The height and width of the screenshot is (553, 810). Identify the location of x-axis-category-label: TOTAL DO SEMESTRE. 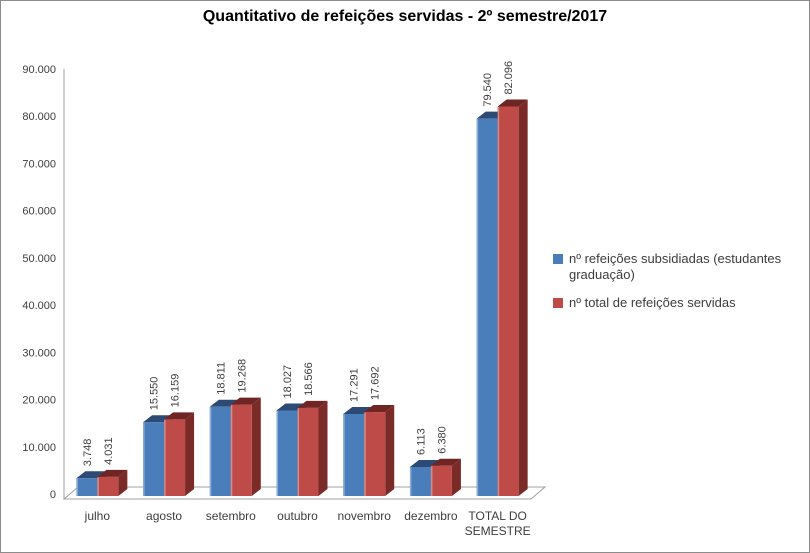
(498, 523).